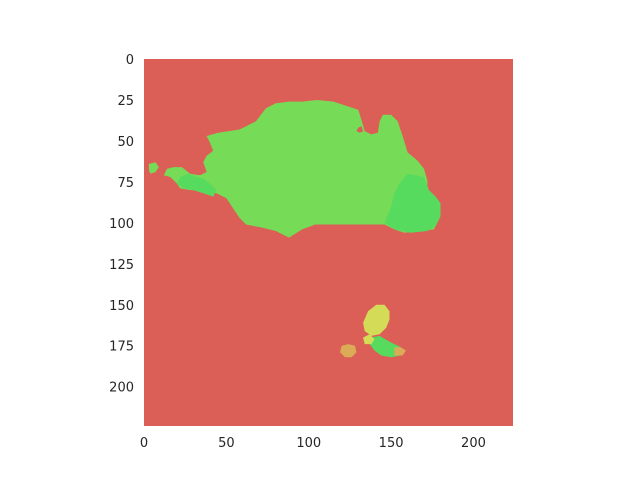  What do you see at coordinates (125, 142) in the screenshot?
I see `y-tick-label: 50` at bounding box center [125, 142].